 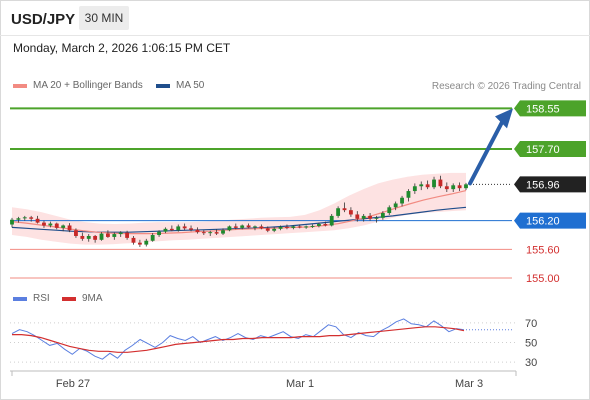 I want to click on ma50-legend-label: MA 50, so click(x=190, y=85).